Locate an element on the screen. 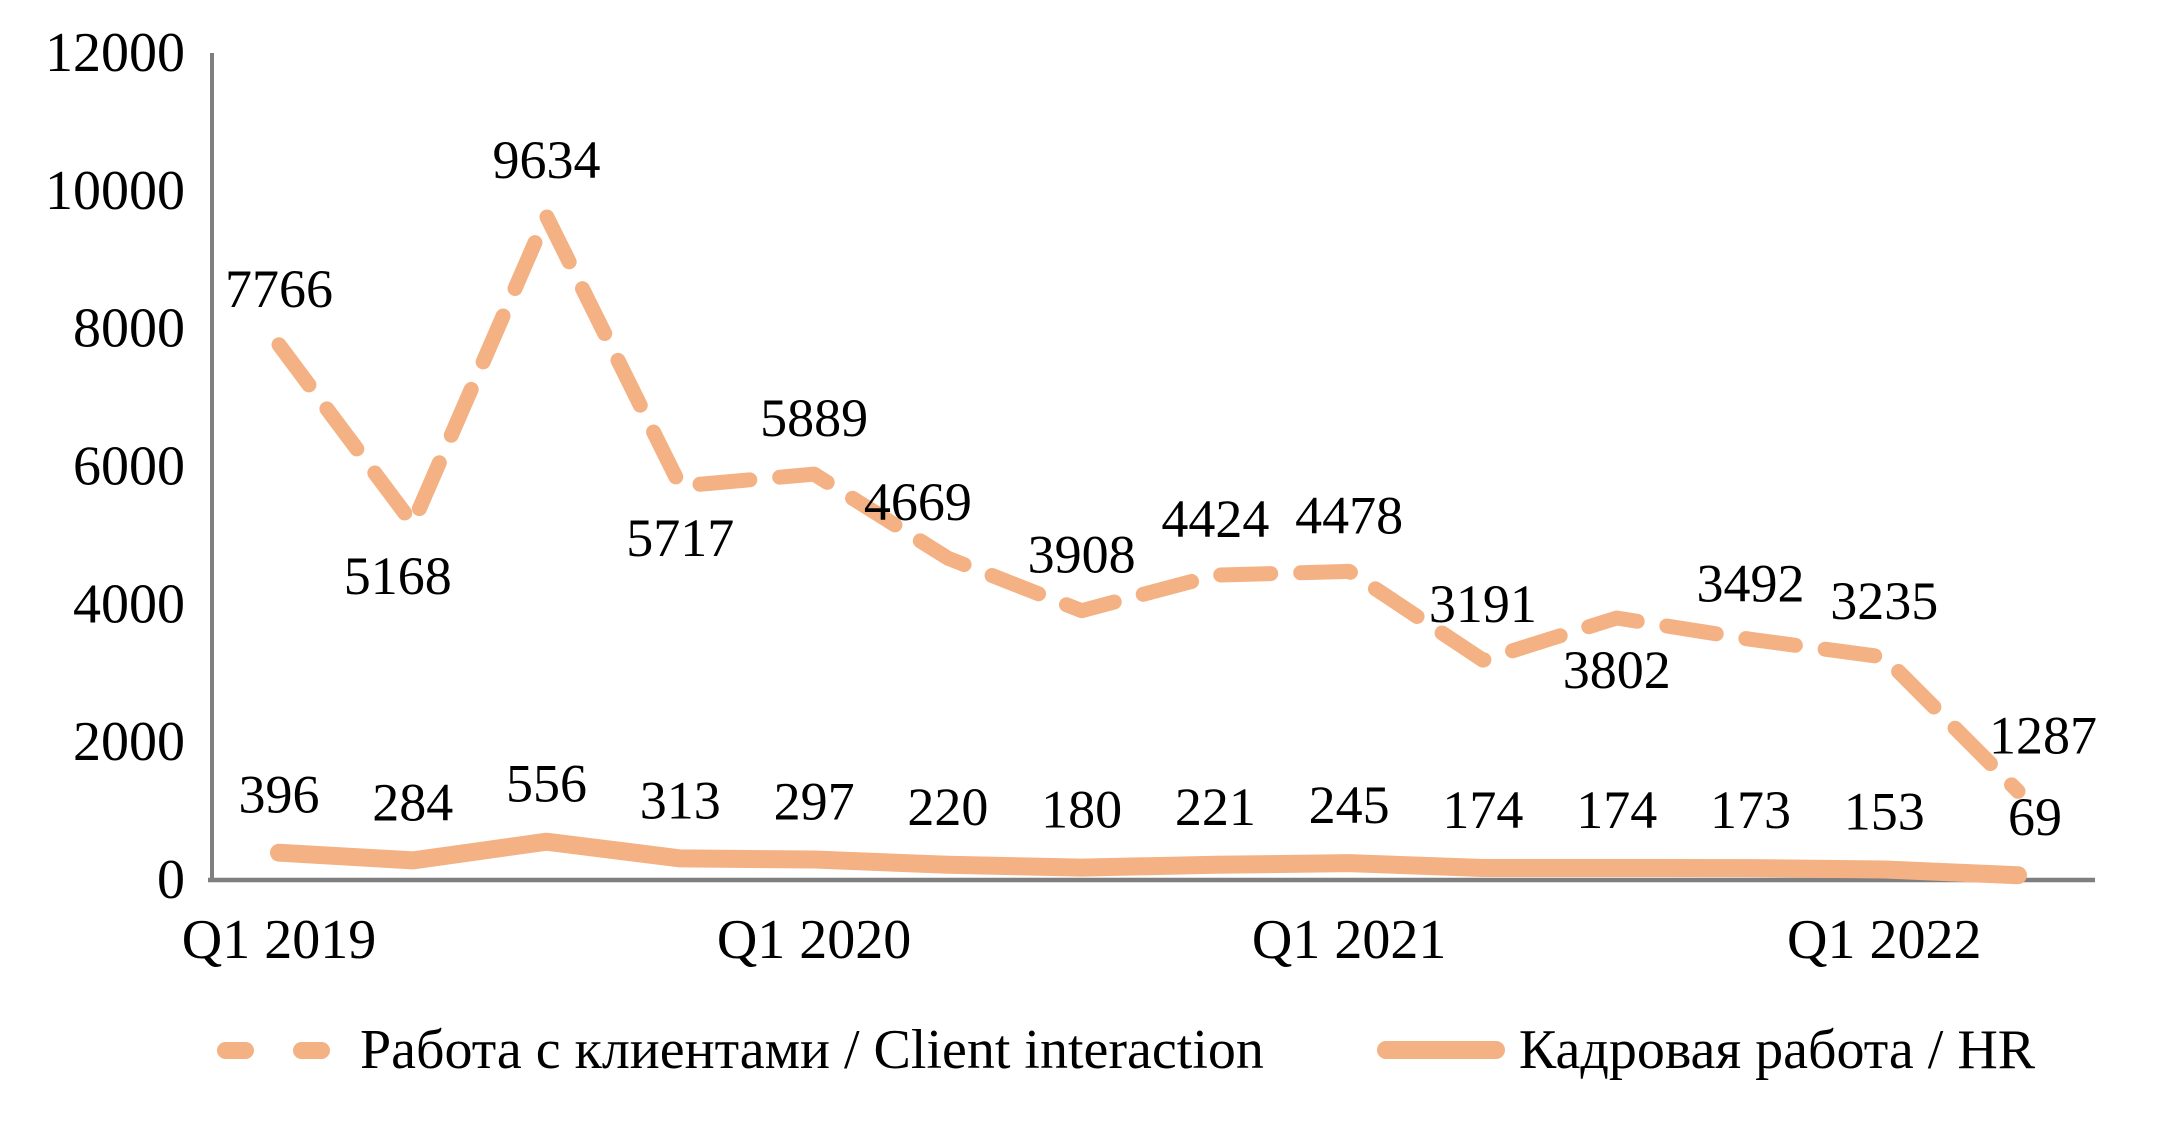  data-label: 245 is located at coordinates (1349, 805).